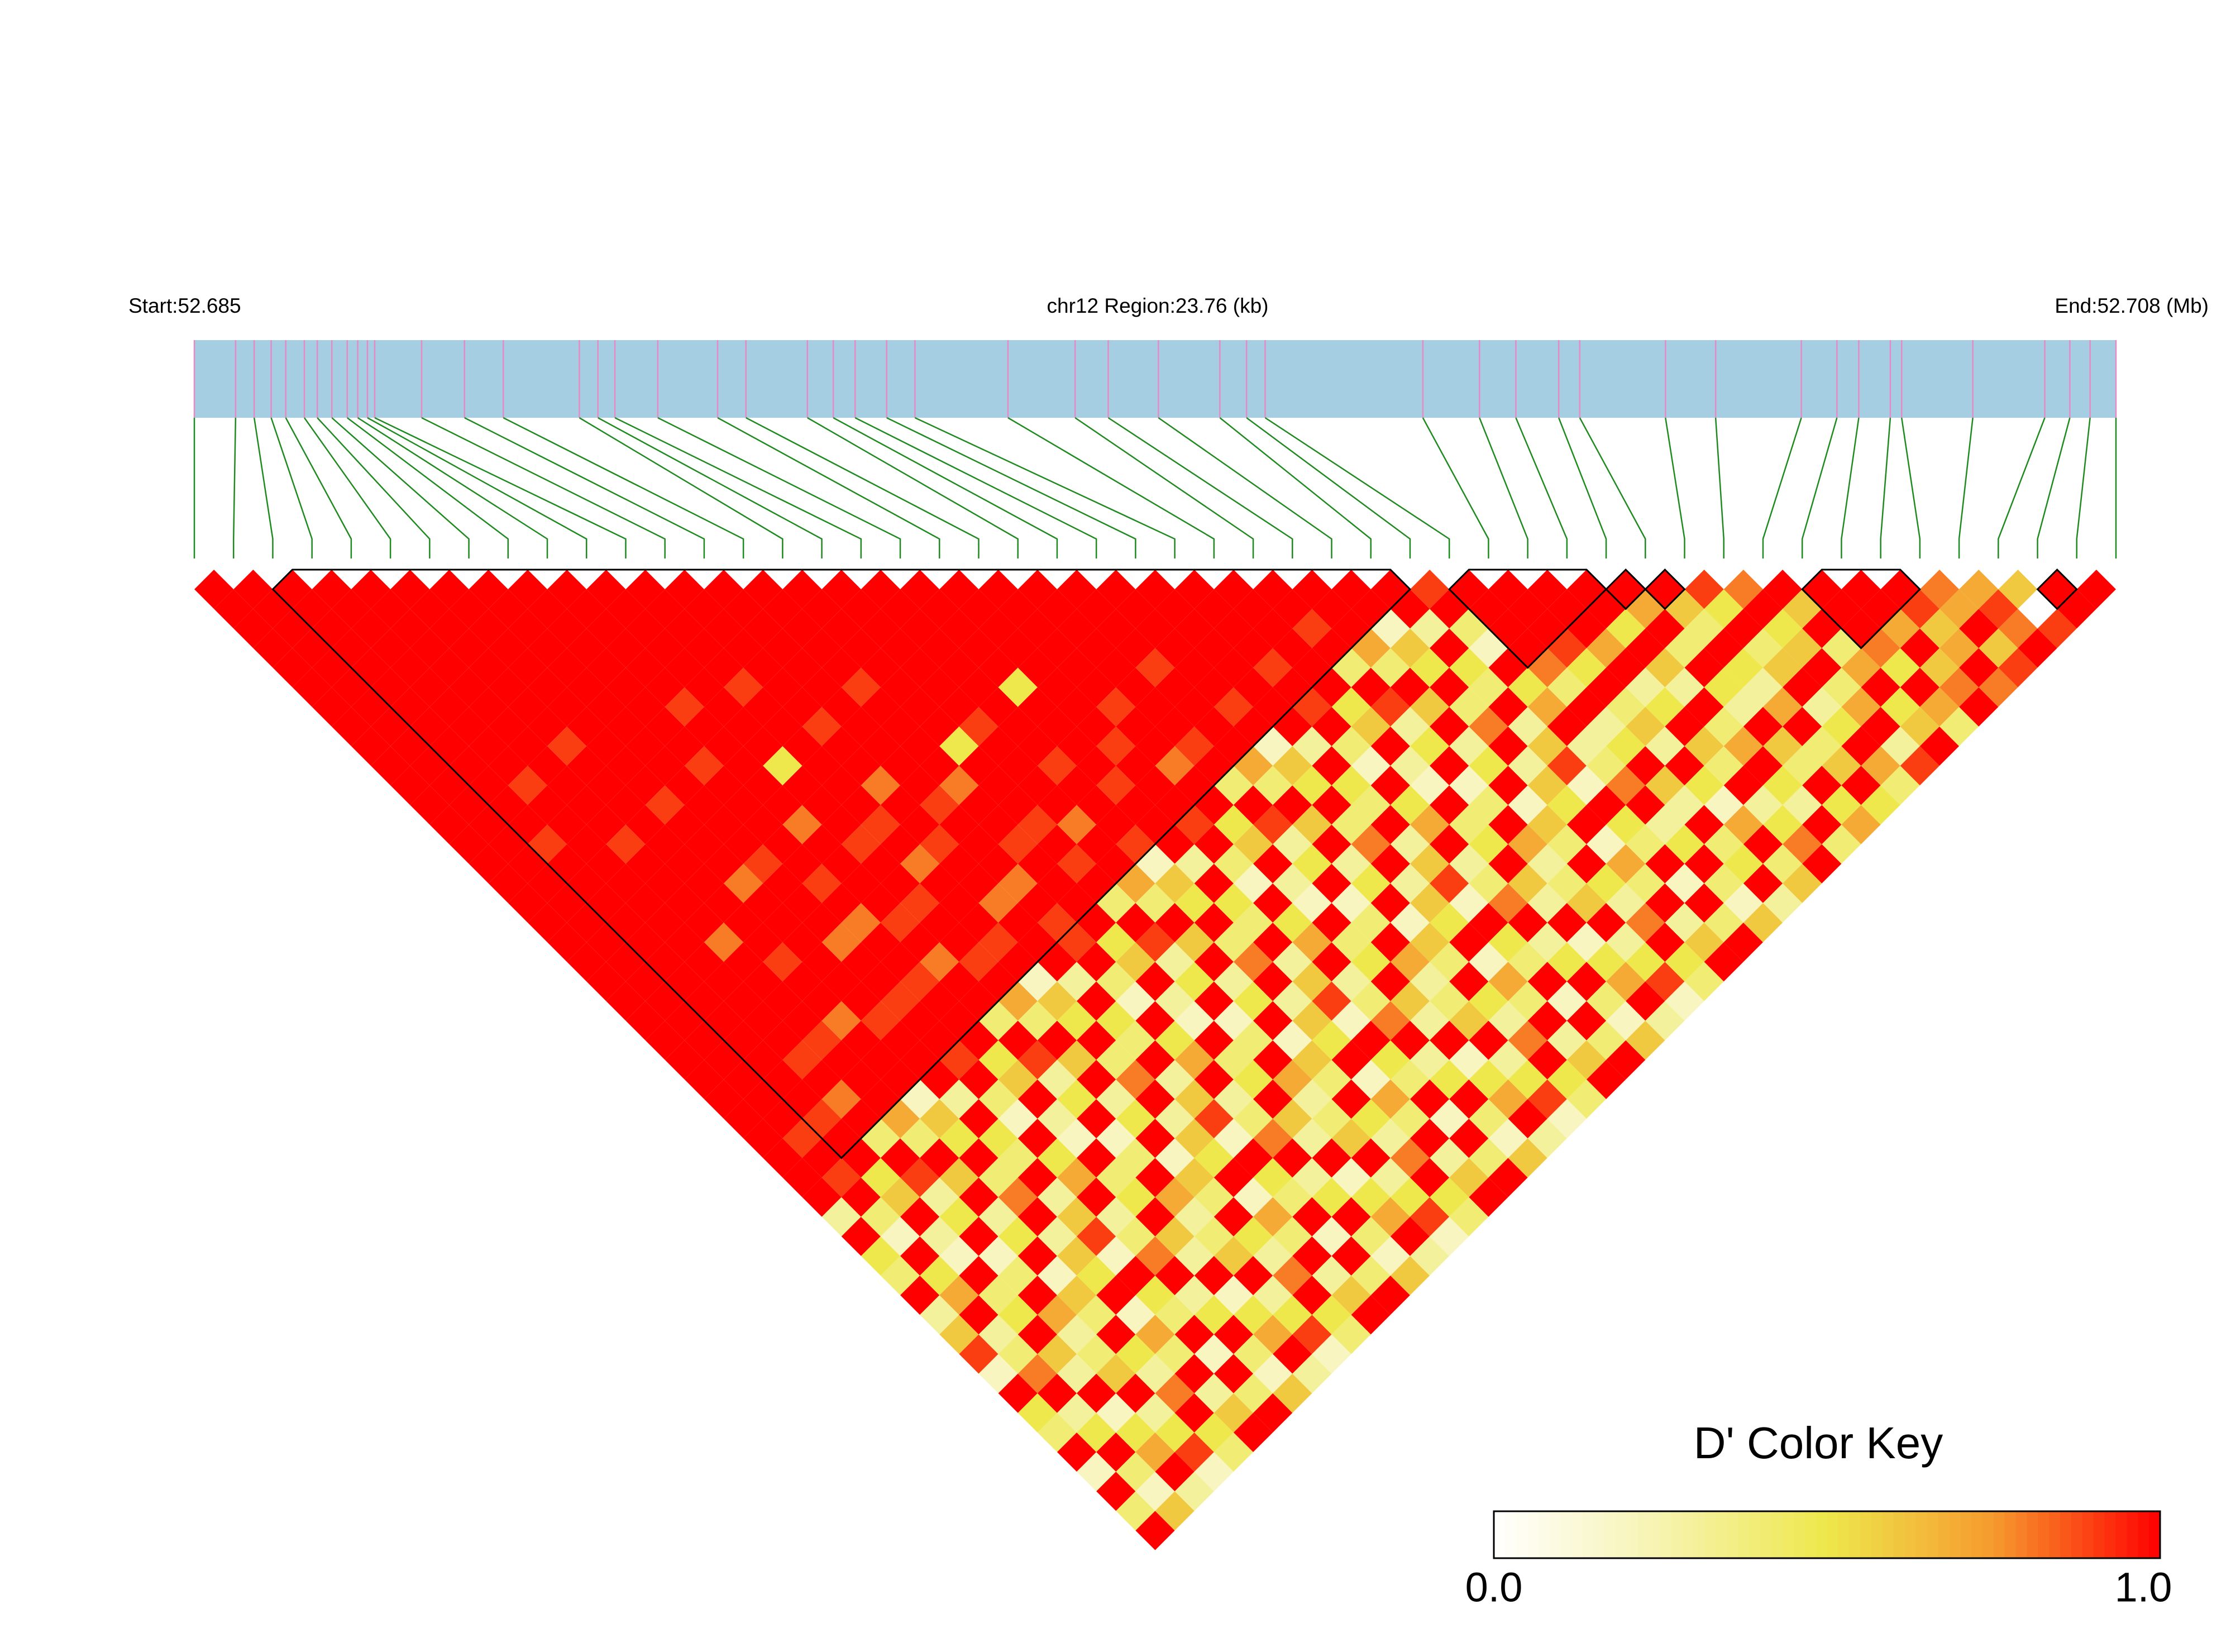 The width and height of the screenshot is (2231, 1652). I want to click on colorbar-frame, so click(1827, 1534).